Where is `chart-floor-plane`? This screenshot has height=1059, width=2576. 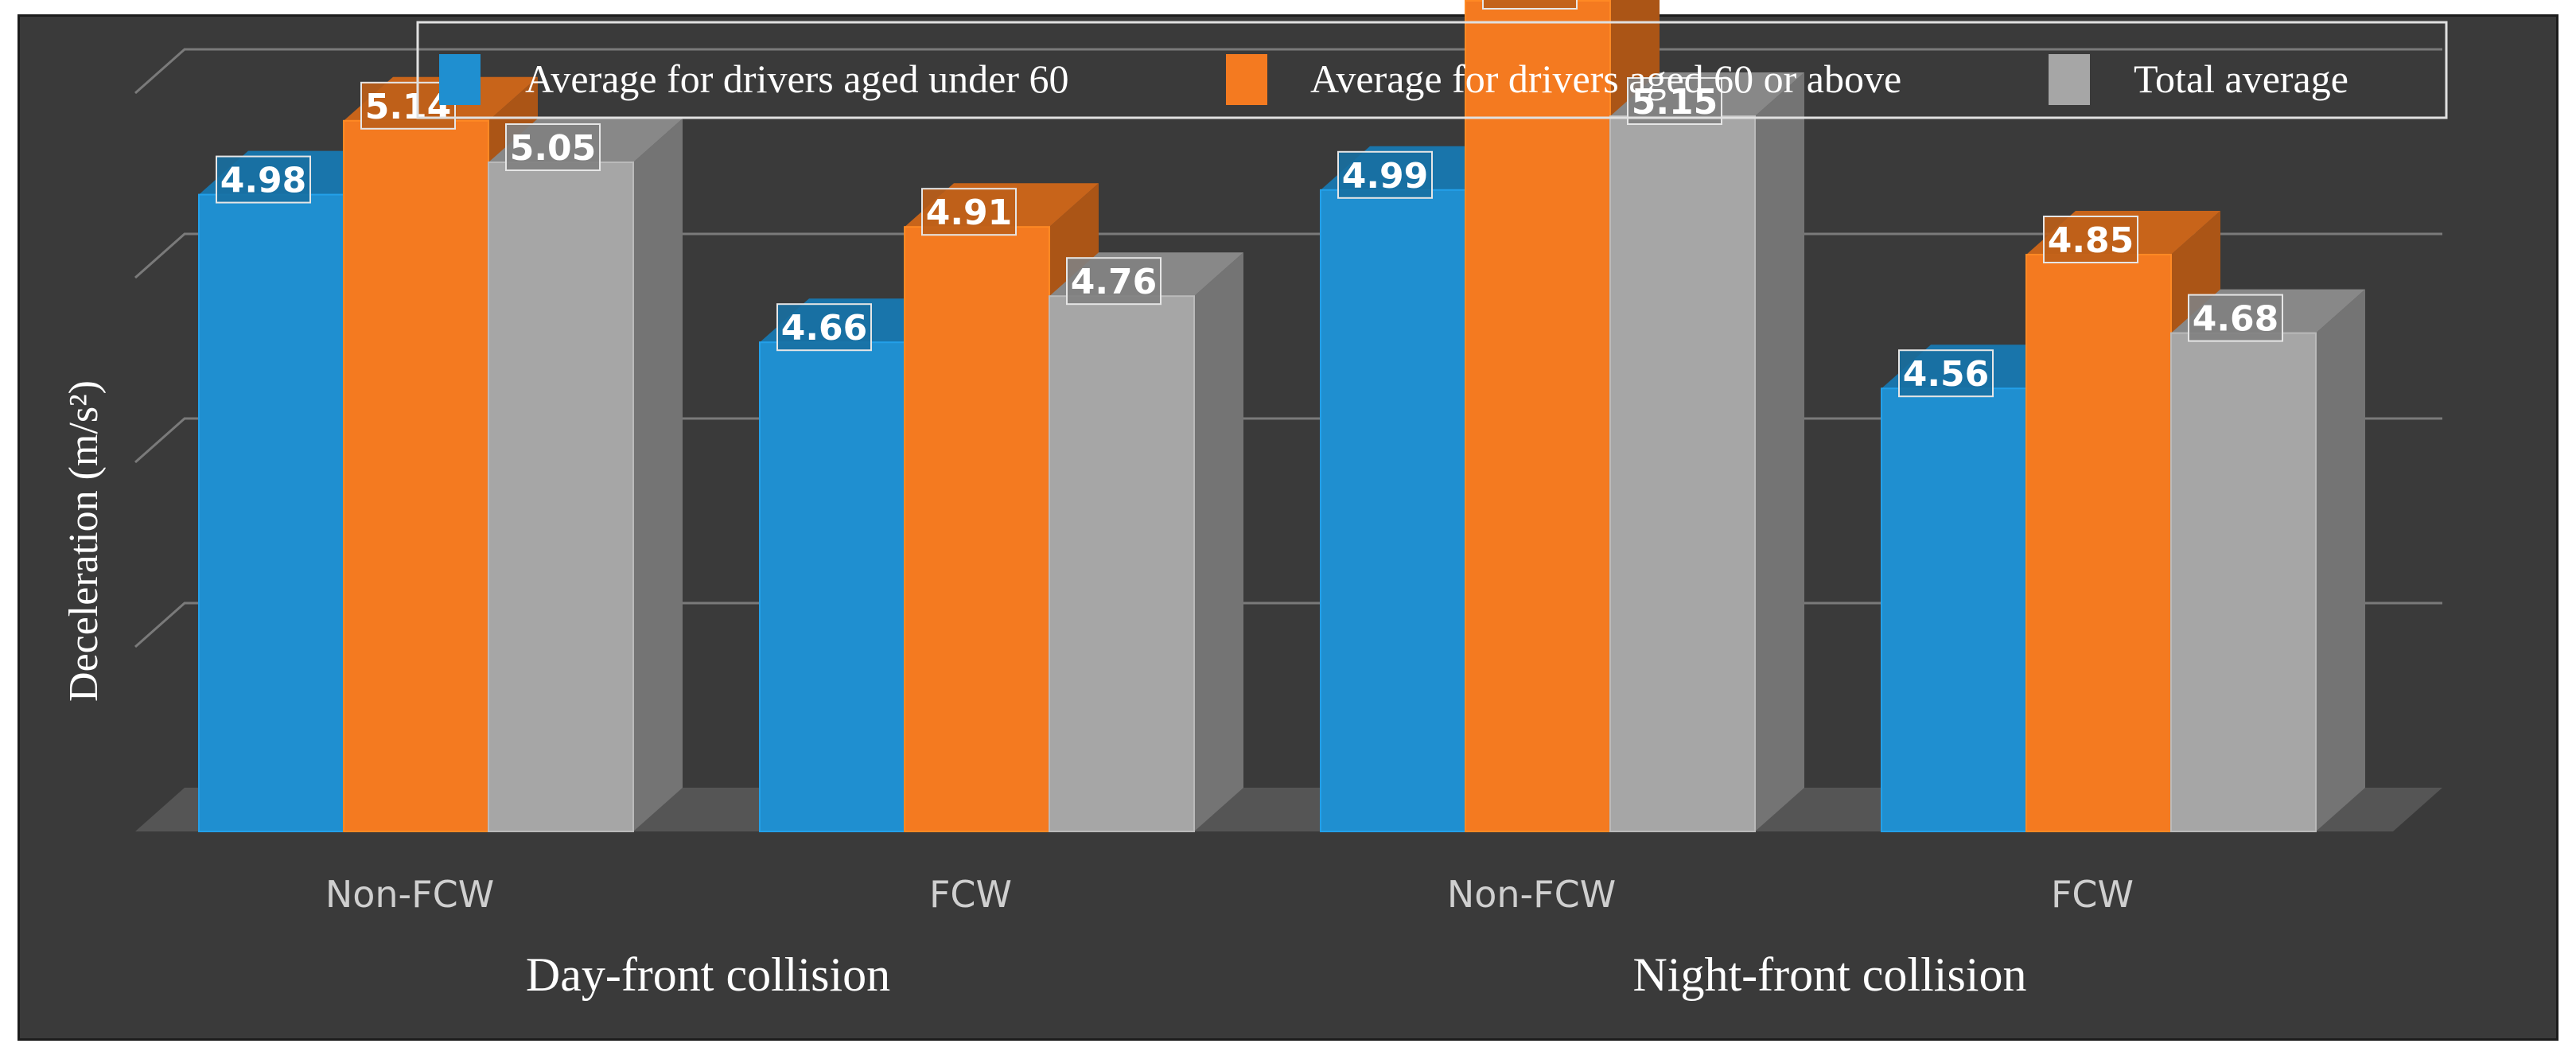 chart-floor-plane is located at coordinates (1288, 810).